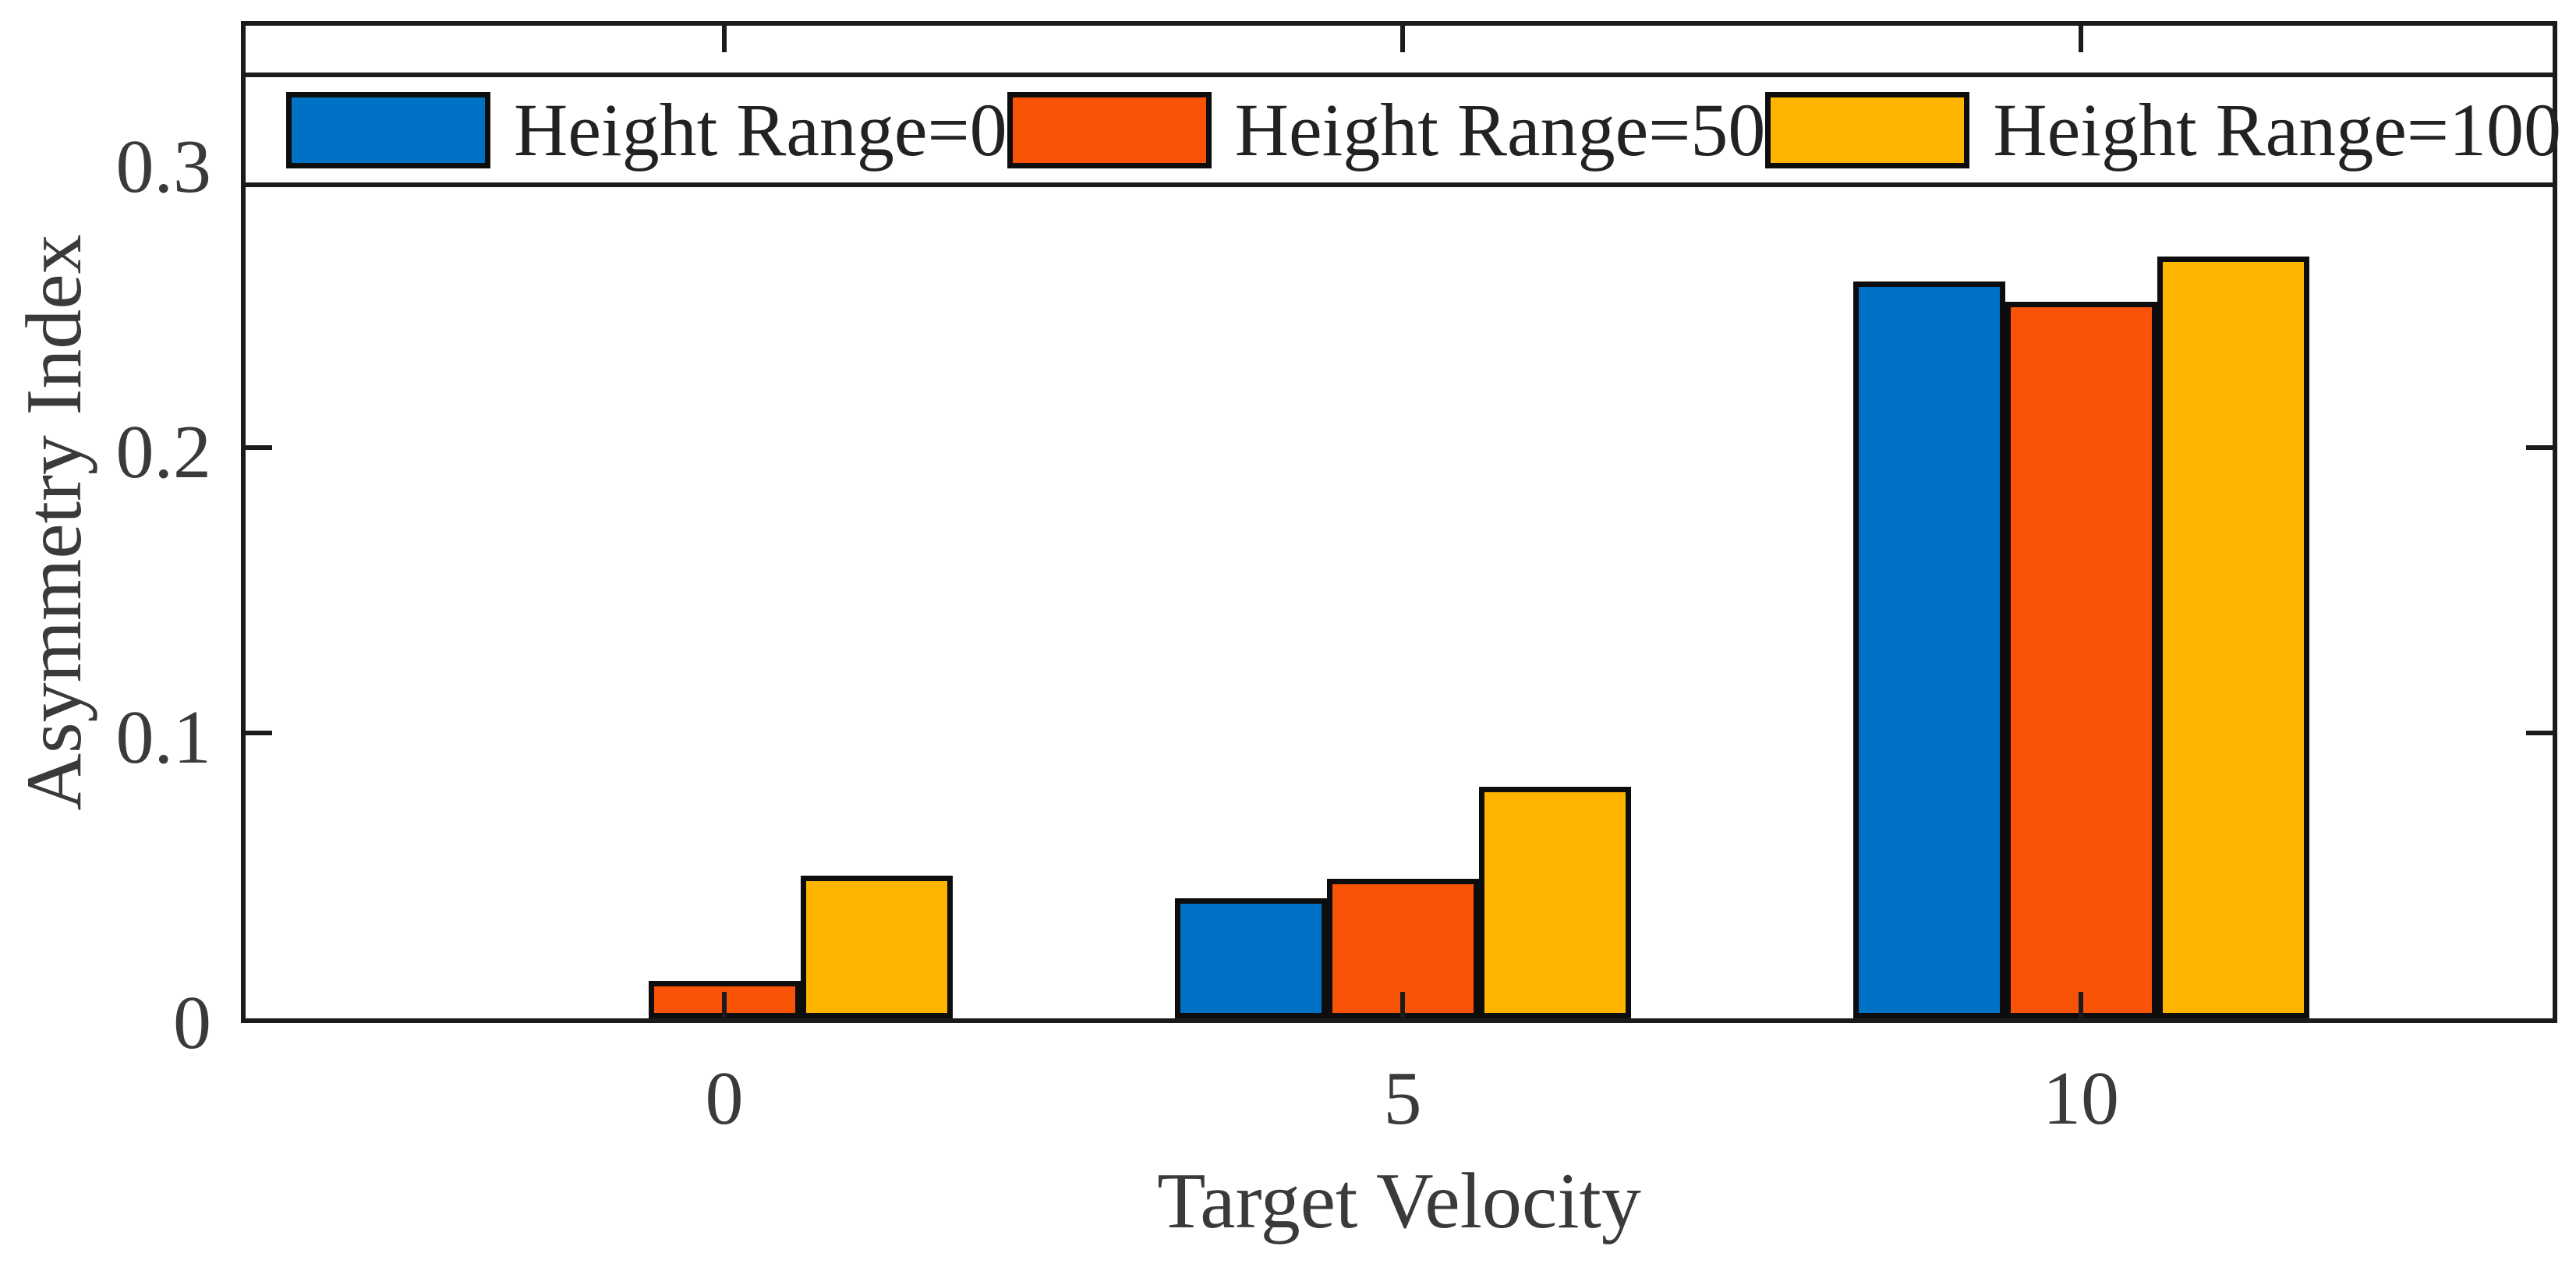  I want to click on y-tick-right-0.2, so click(2539, 447).